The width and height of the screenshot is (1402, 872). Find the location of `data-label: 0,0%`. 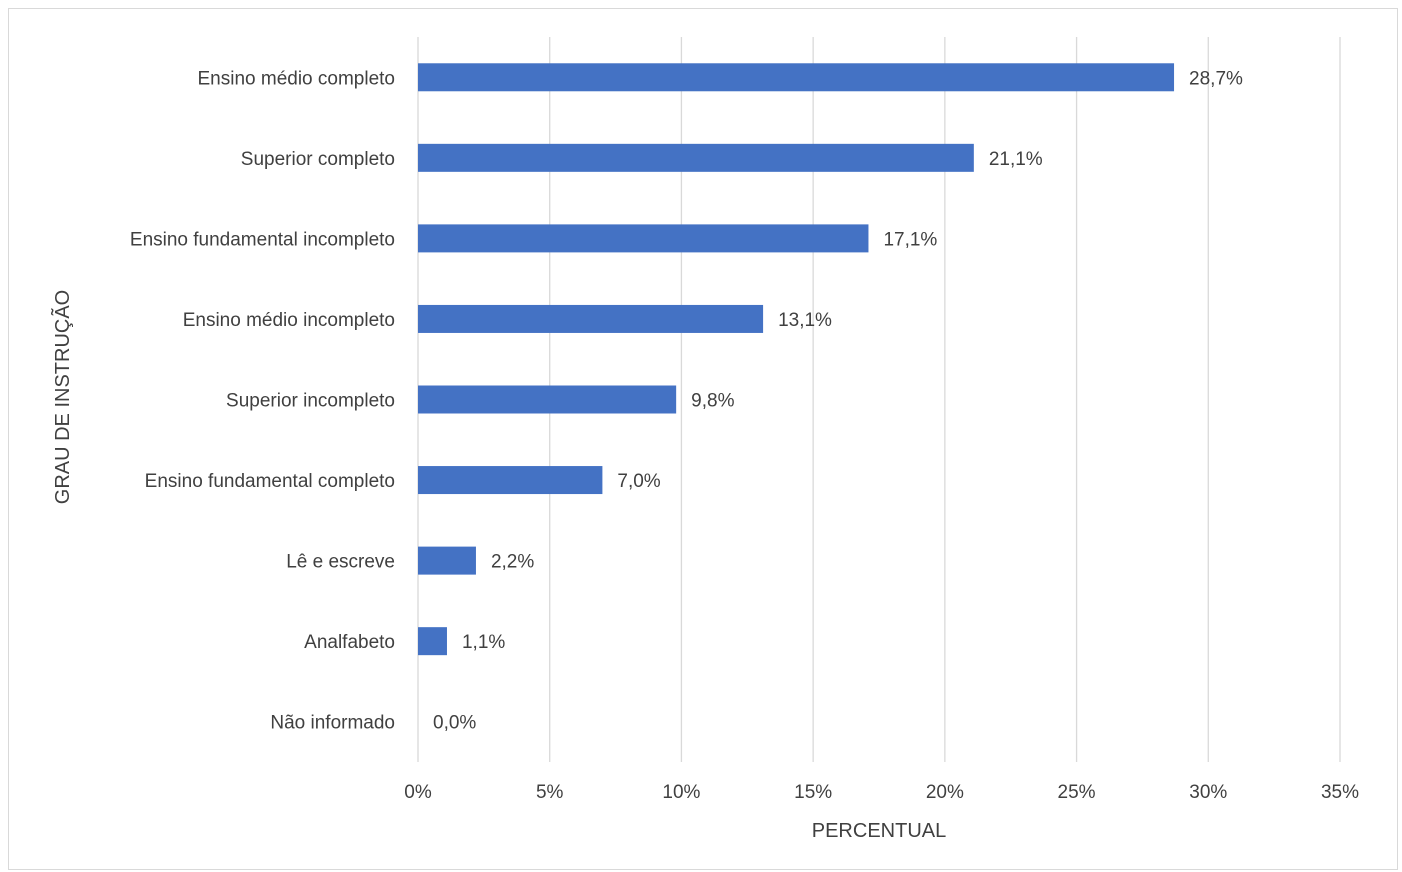

data-label: 0,0% is located at coordinates (454, 723).